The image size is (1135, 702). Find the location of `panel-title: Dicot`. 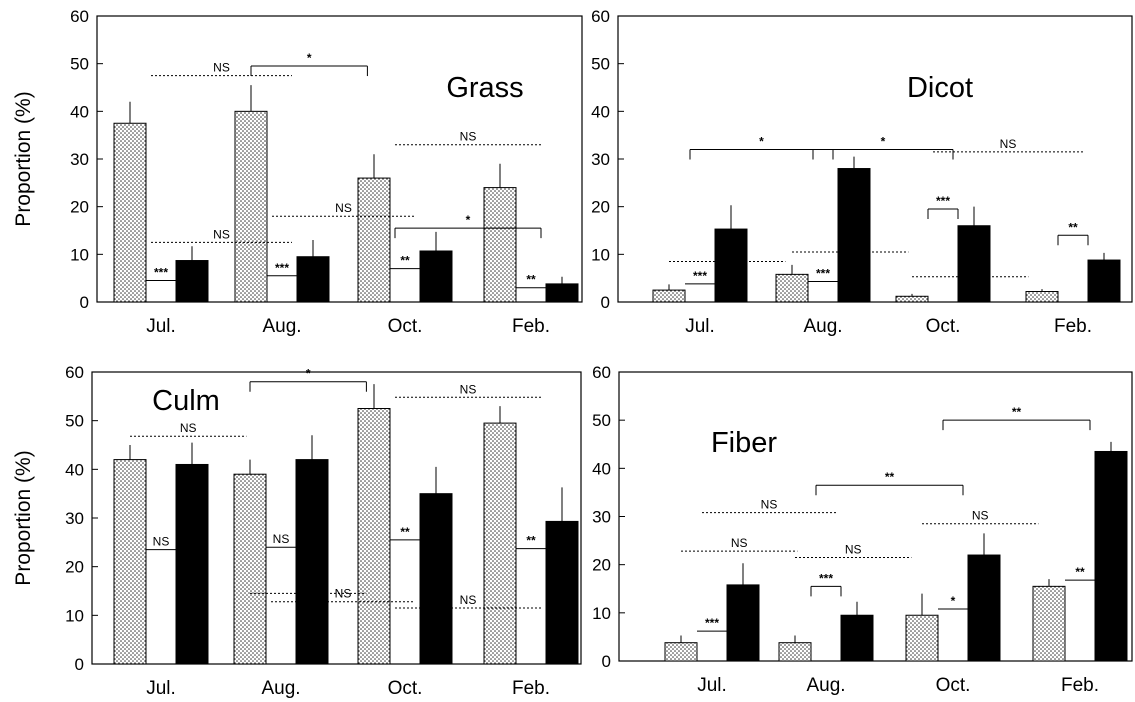

panel-title: Dicot is located at coordinates (940, 88).